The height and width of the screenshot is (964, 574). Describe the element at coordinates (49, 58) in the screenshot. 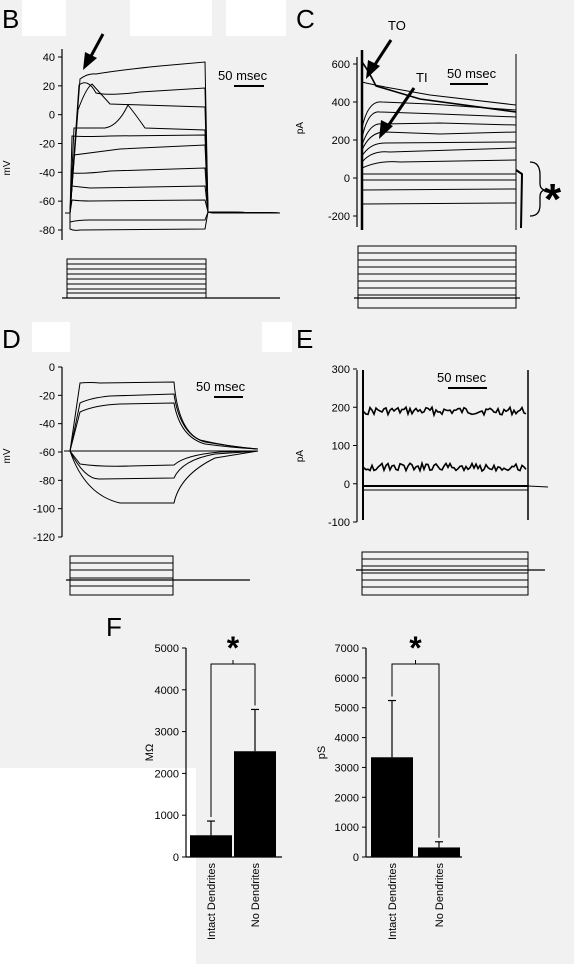

I see `b-tick-label: 40` at that location.